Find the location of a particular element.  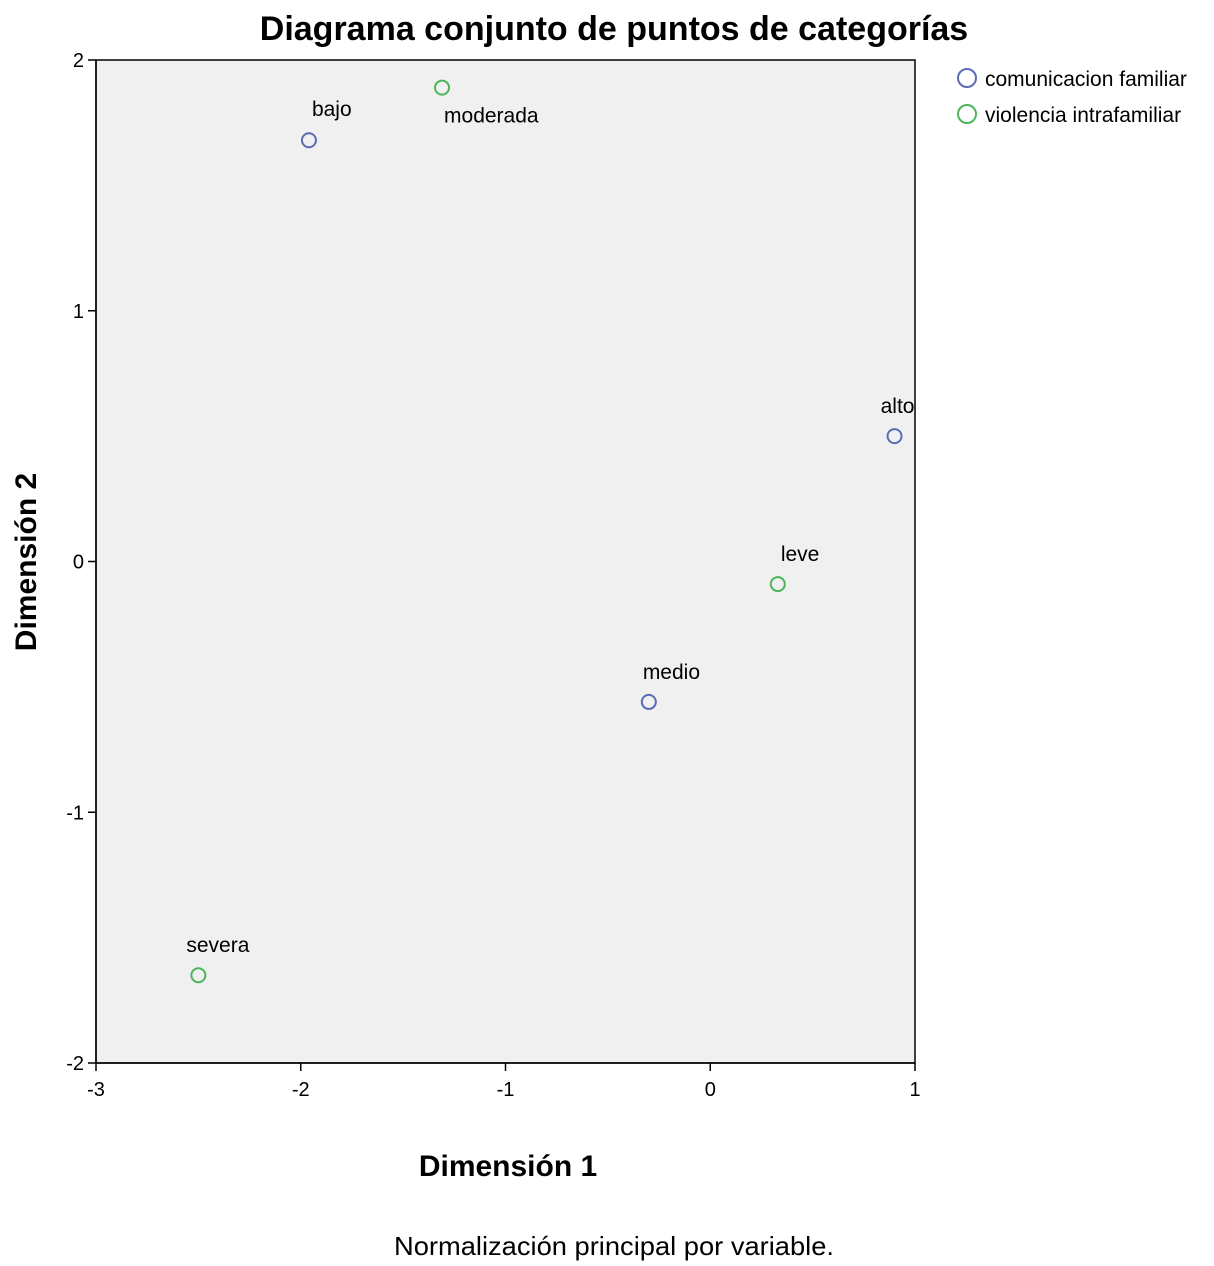

legend-label: violencia intrafamiliar is located at coordinates (1083, 115).